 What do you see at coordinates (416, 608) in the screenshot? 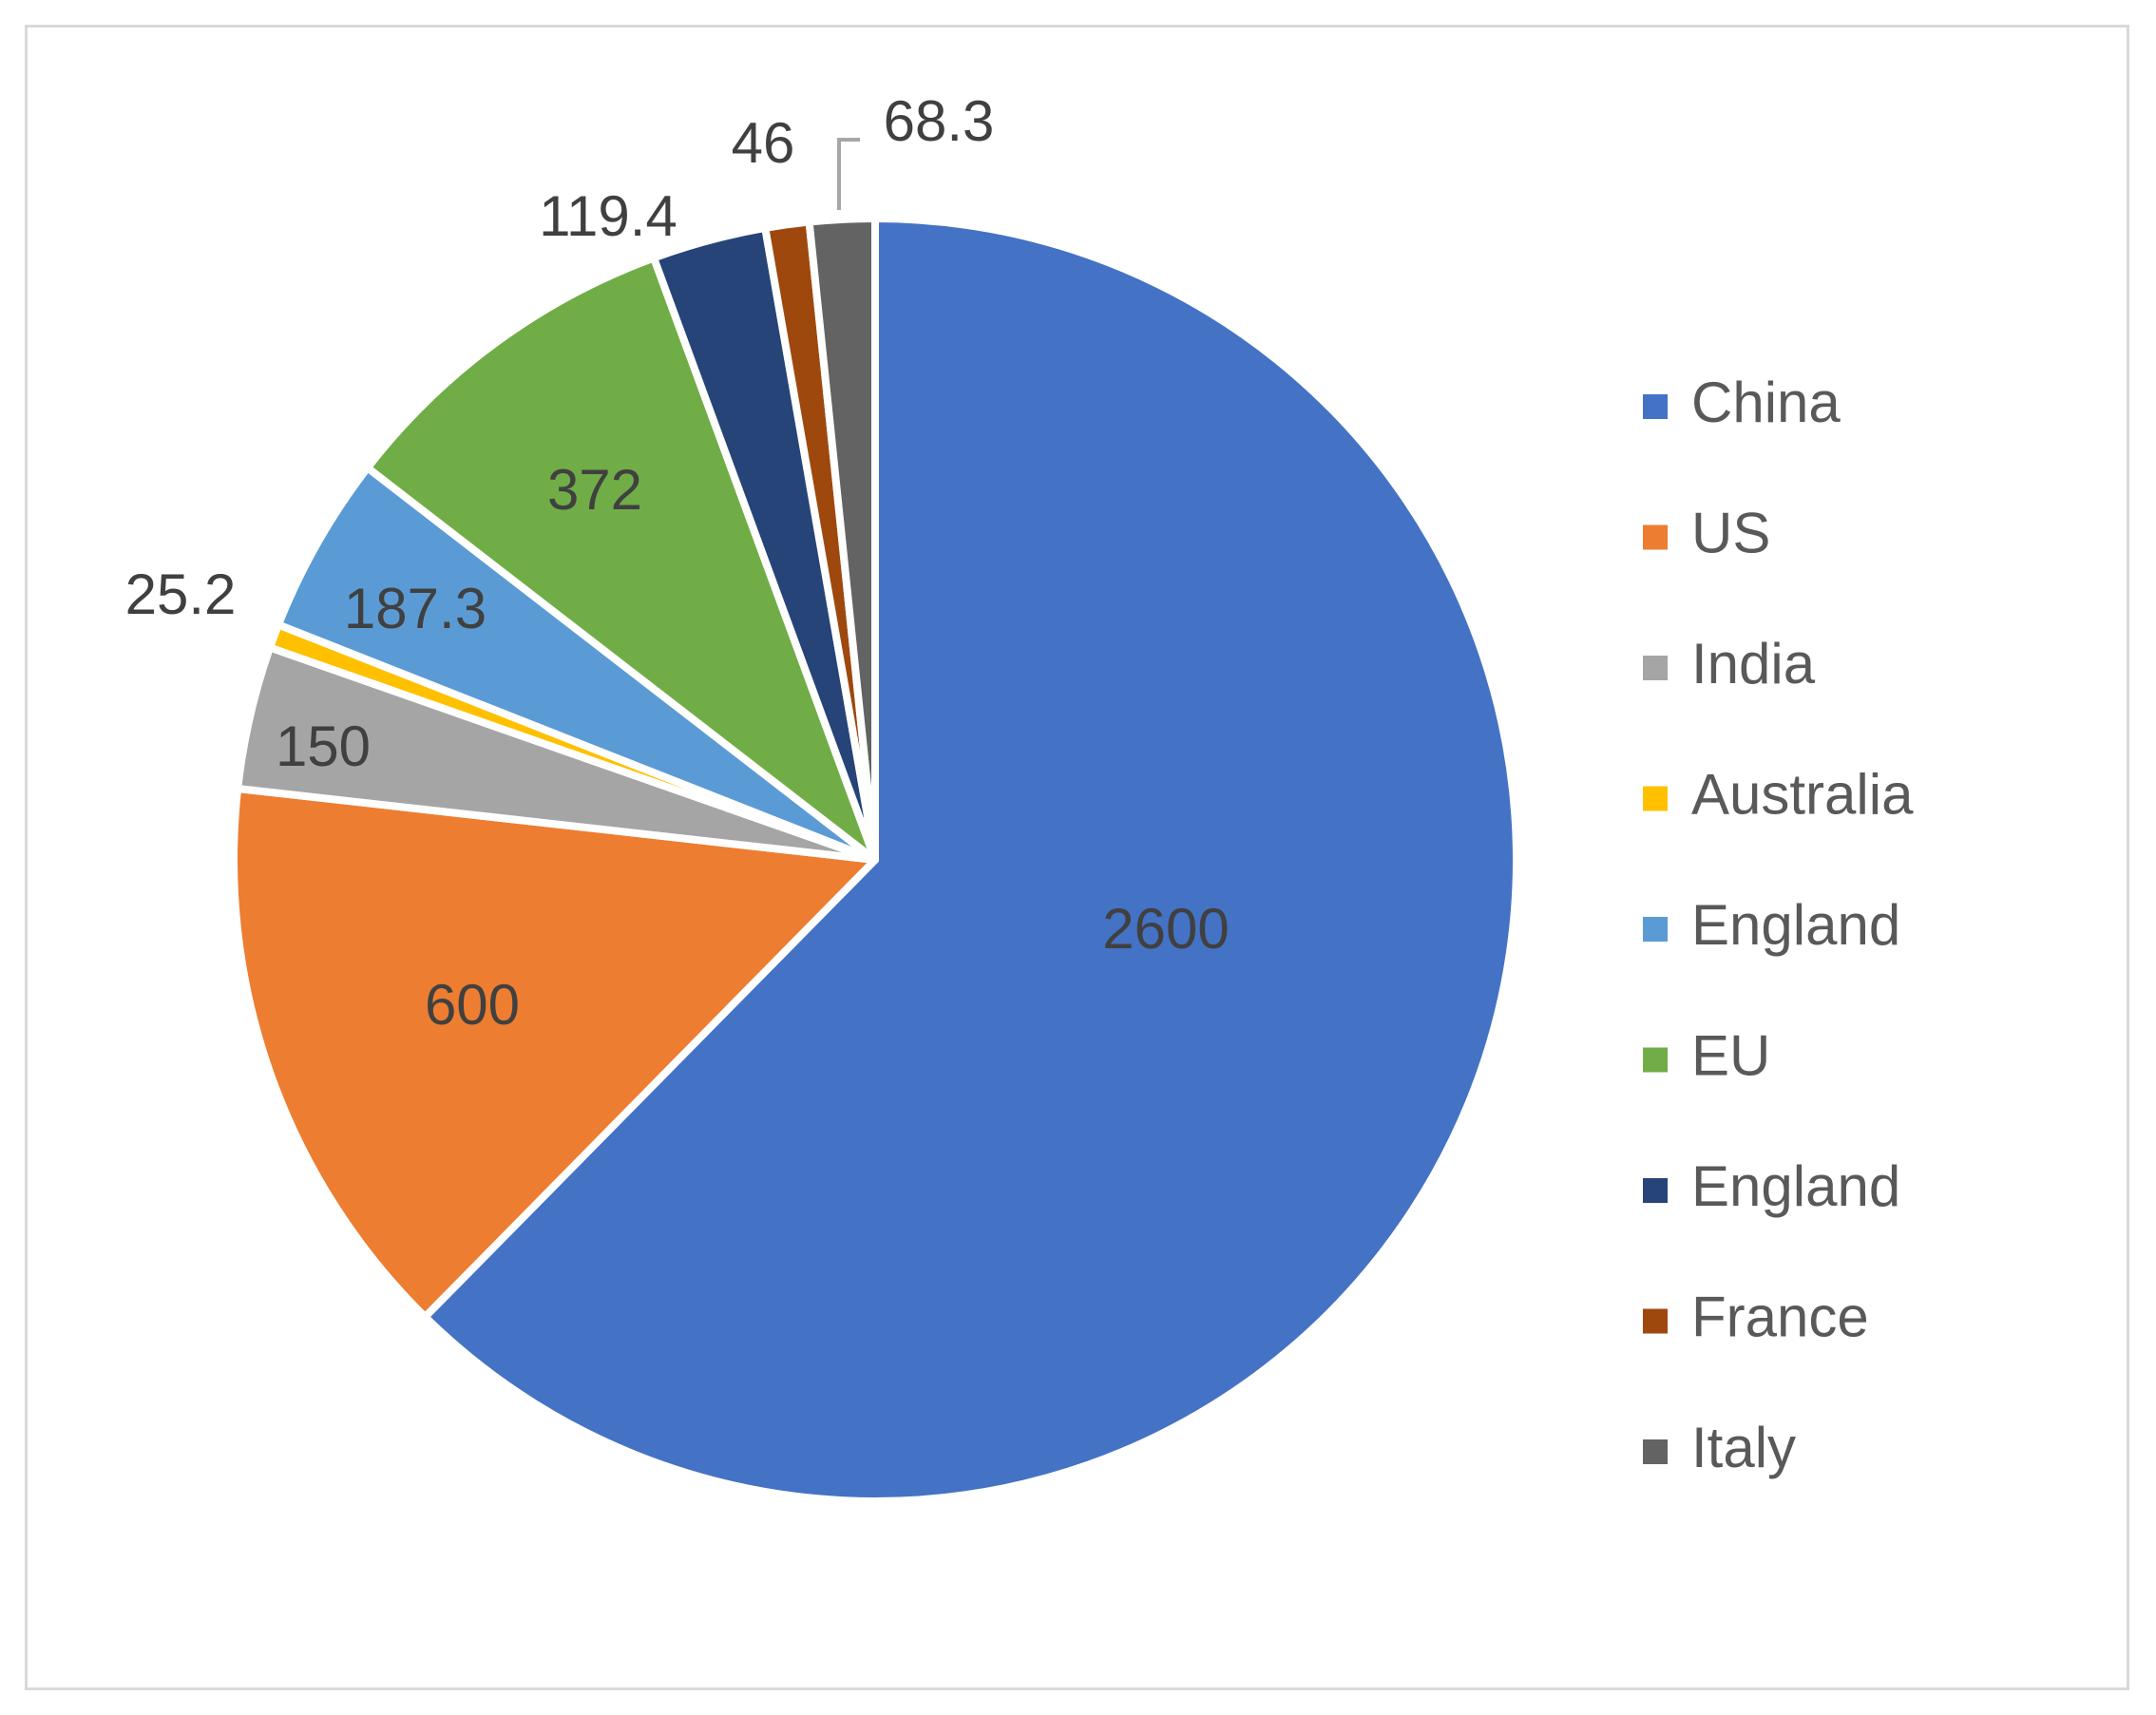
I see `data-label-england-4: 187.3` at bounding box center [416, 608].